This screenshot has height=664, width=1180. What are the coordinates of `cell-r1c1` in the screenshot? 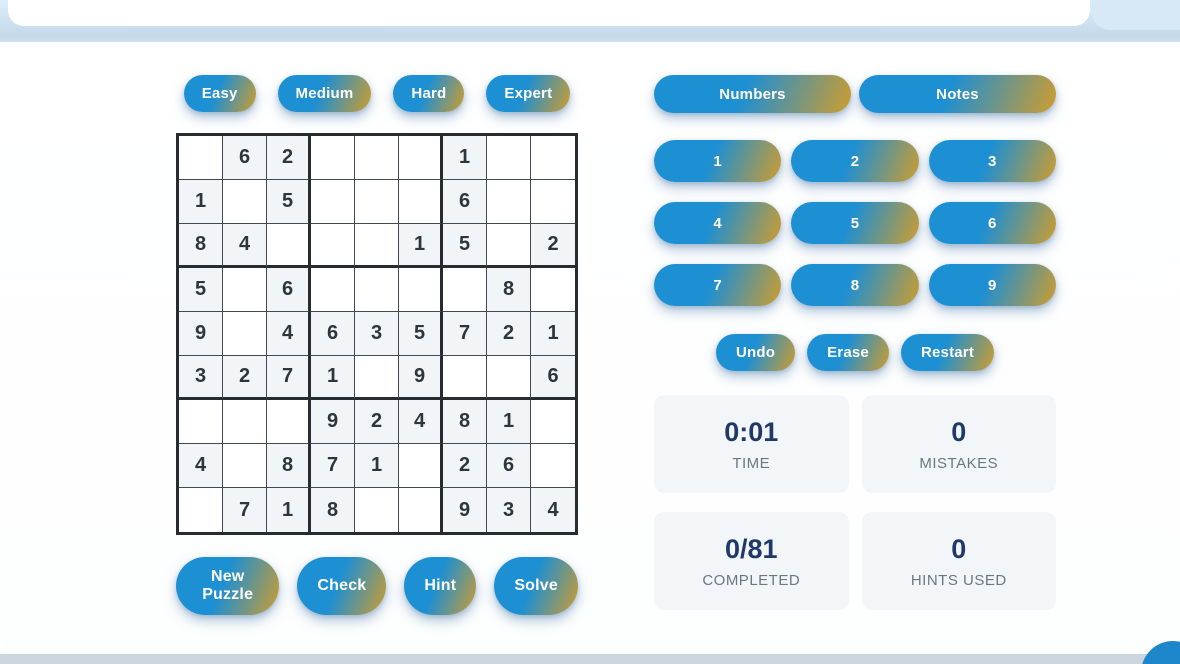 It's located at (201, 158).